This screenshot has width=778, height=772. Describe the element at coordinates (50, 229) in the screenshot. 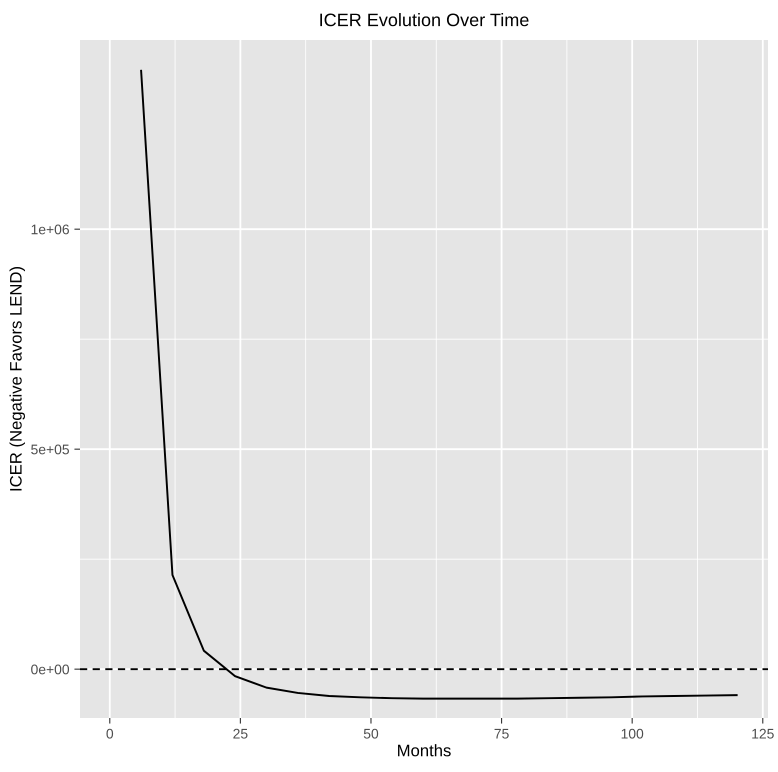

I see `y-tick-label: 1e+06` at that location.